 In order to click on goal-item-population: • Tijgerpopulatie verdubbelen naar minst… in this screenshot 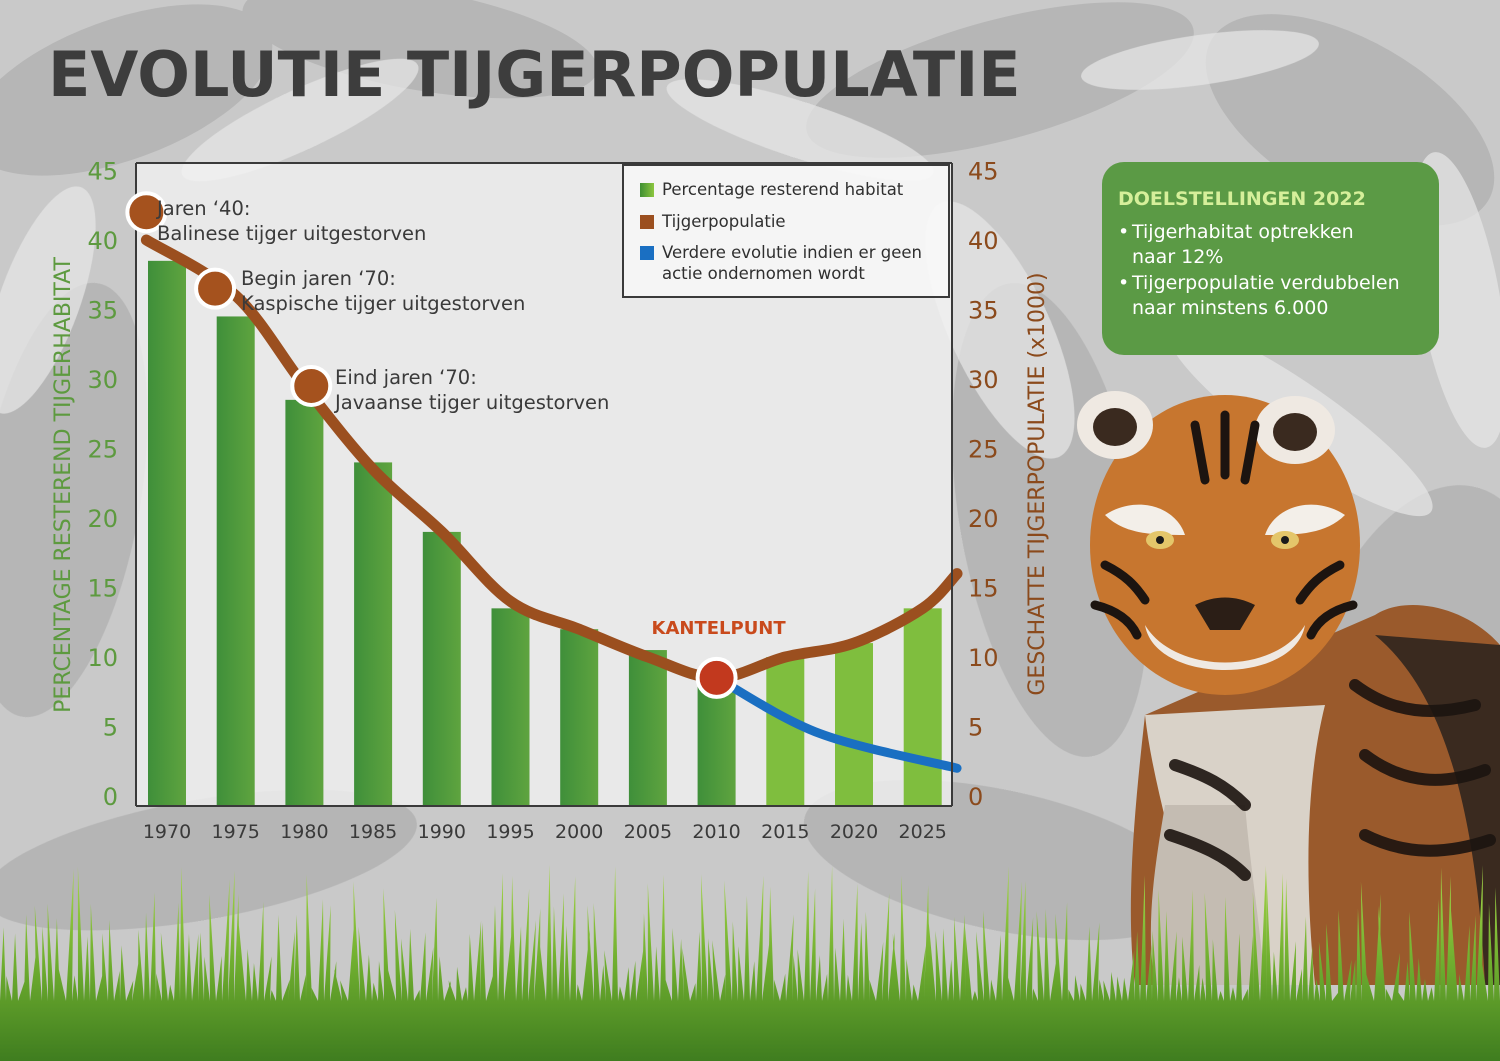, I will do `click(1271, 296)`.